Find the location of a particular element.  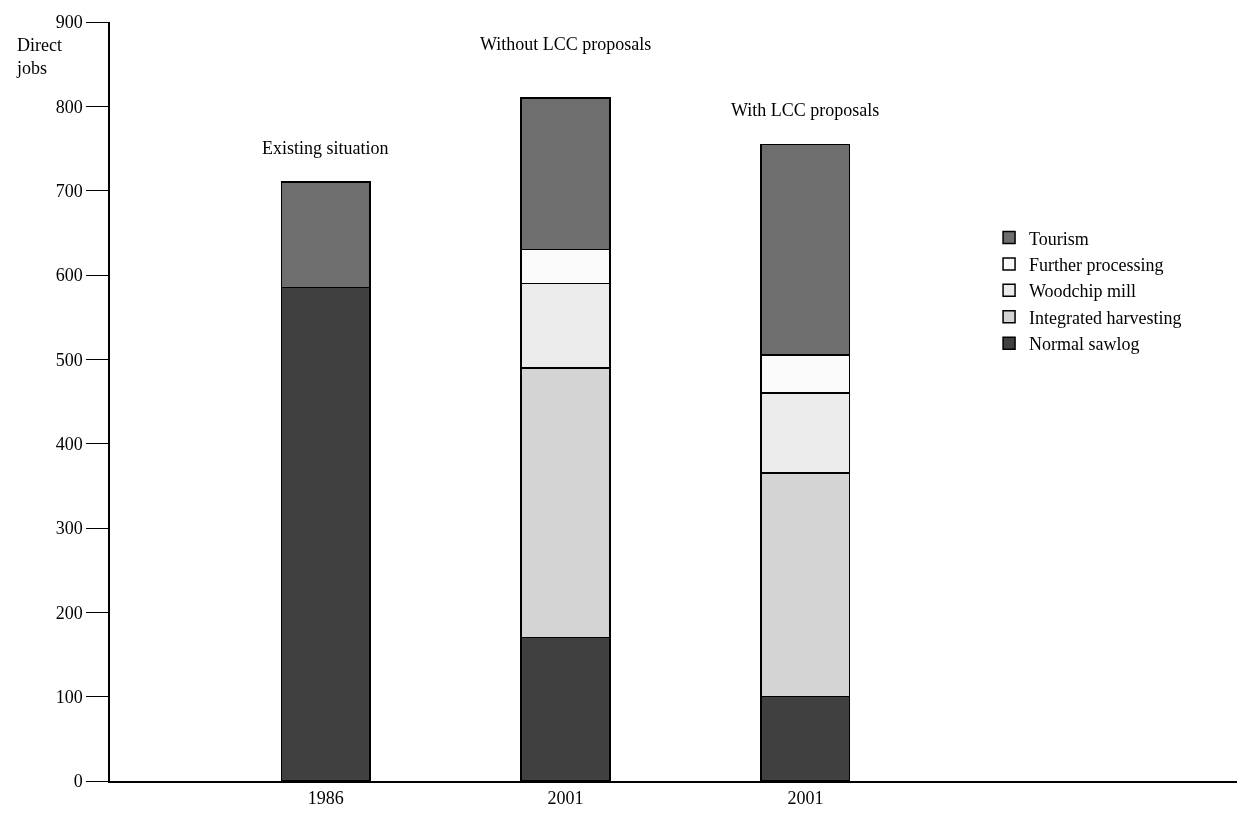

legend-label: Normal sawlog is located at coordinates (1084, 344).